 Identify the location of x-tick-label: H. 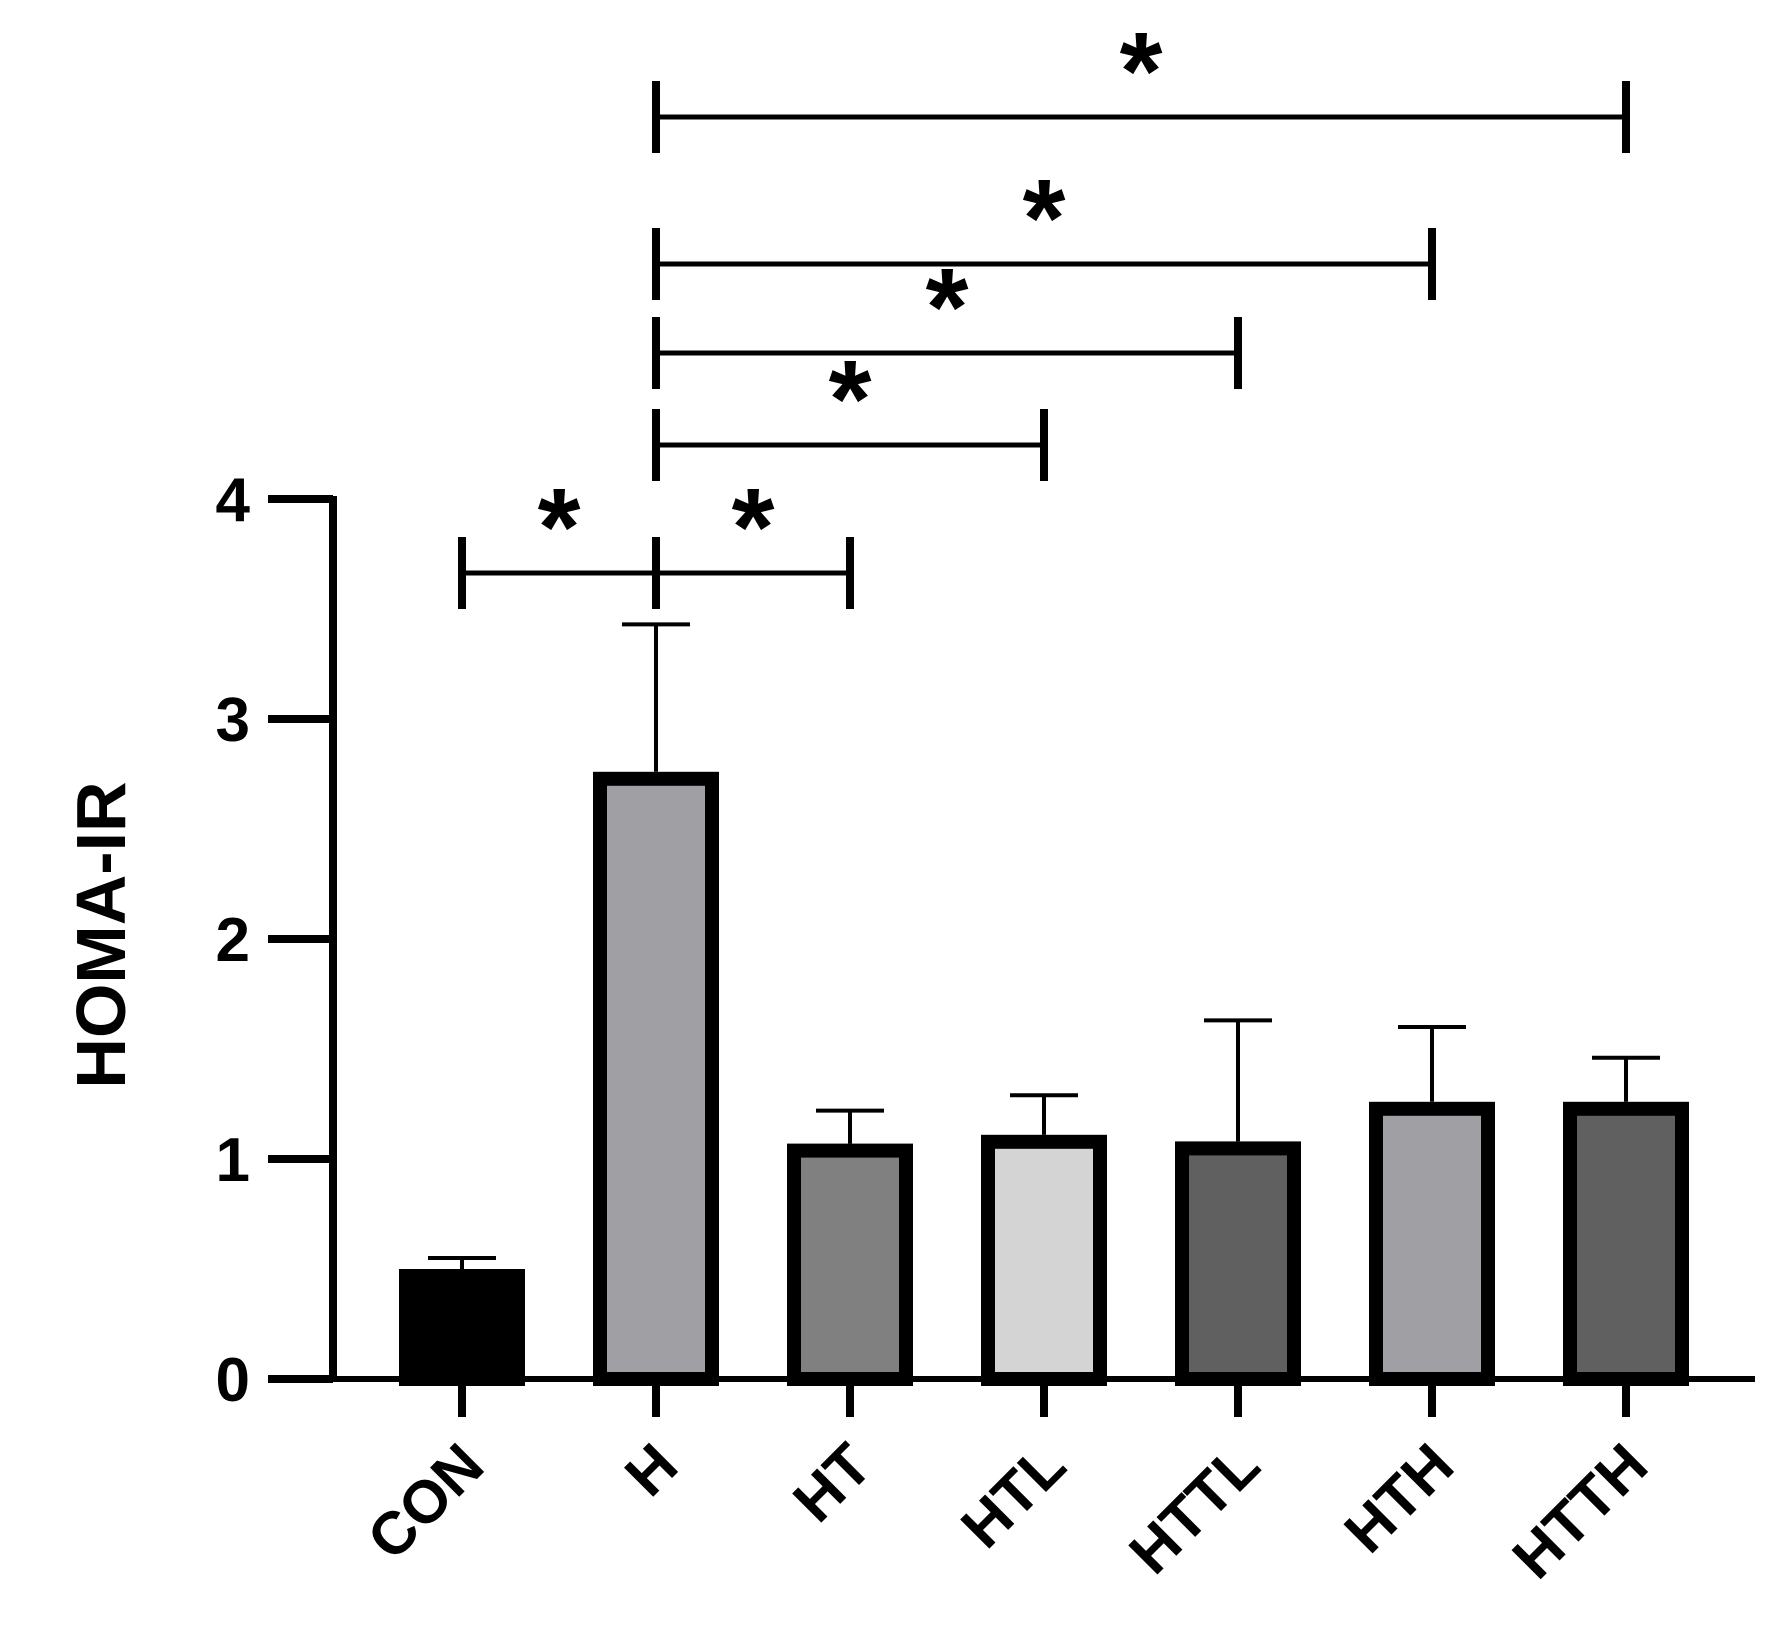
(651, 1470).